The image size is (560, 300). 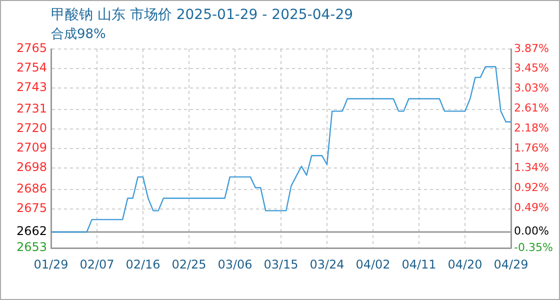 What do you see at coordinates (97, 264) in the screenshot?
I see `x-tick-label: 02/07` at bounding box center [97, 264].